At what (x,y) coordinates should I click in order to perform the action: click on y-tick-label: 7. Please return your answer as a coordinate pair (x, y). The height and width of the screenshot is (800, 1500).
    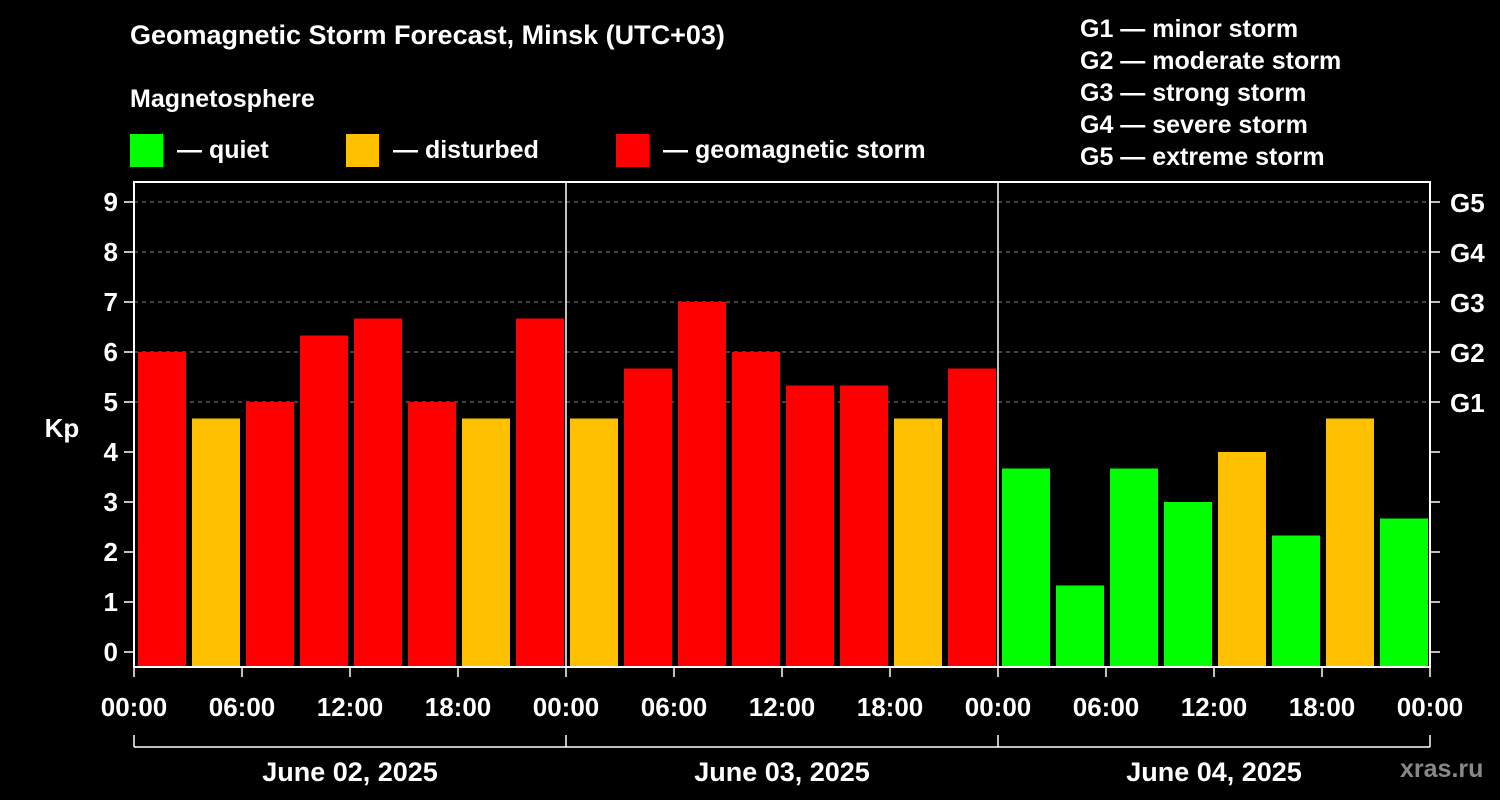
    Looking at the image, I should click on (111, 302).